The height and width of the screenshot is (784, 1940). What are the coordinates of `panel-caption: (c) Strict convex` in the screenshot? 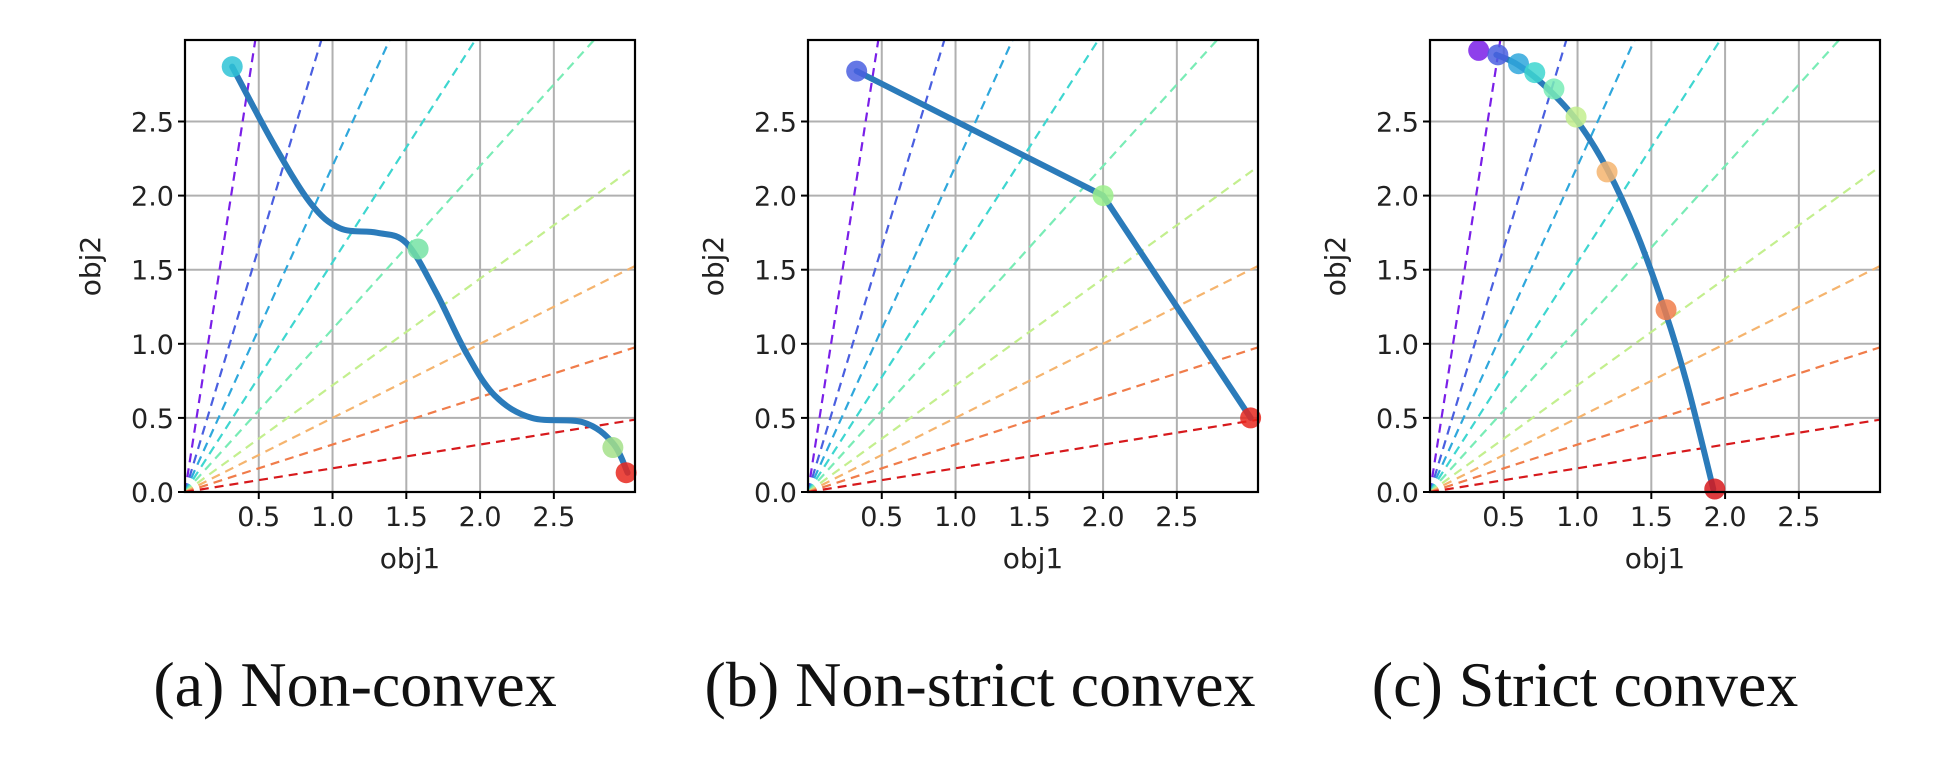 It's located at (1585, 684).